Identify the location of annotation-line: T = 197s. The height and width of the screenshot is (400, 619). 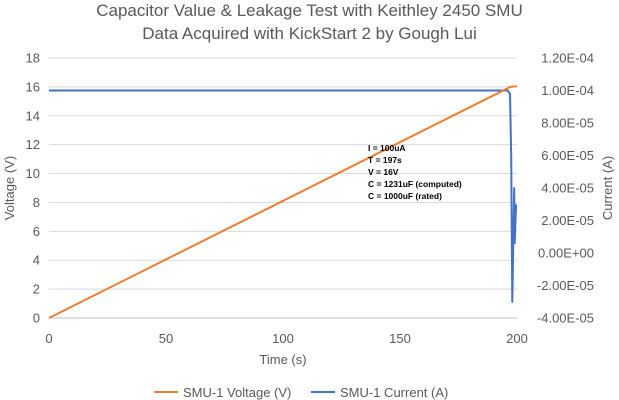
(385, 160).